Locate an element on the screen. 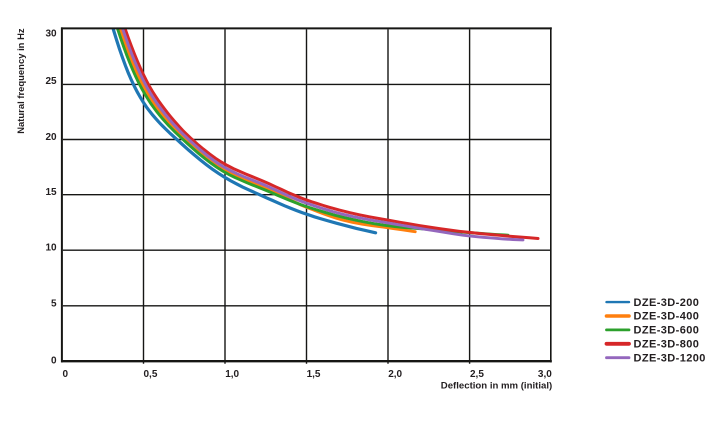  svg-text: 1,0 is located at coordinates (232, 374).